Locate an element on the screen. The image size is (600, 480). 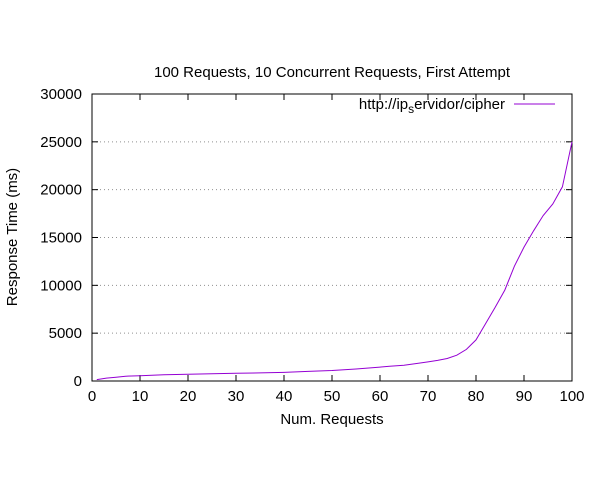
x-tick-label: 20 is located at coordinates (188, 396).